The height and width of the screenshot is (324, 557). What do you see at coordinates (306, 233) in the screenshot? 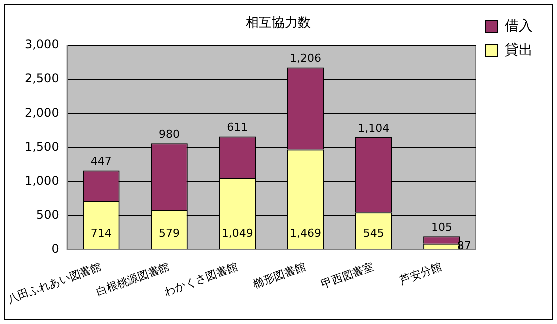
I see `data-label: 1,469` at bounding box center [306, 233].